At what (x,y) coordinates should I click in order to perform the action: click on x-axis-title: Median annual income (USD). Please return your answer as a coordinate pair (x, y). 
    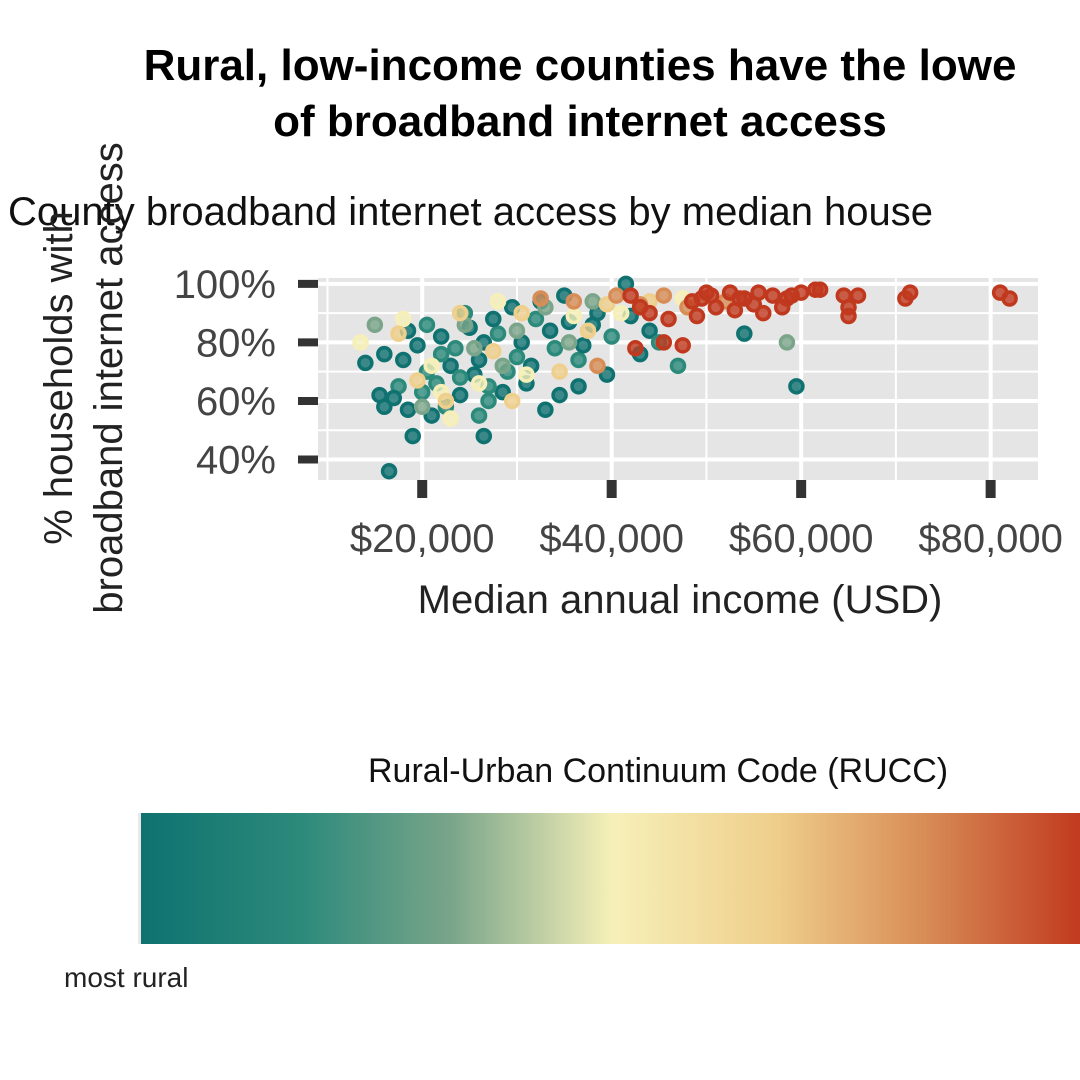
    Looking at the image, I should click on (680, 600).